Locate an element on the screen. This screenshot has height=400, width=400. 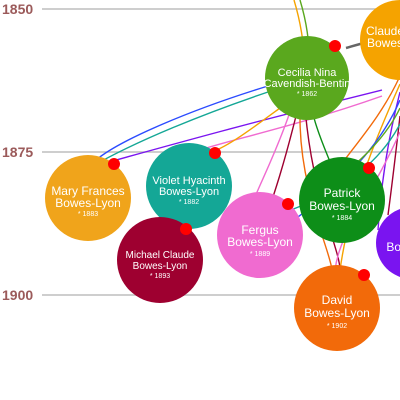
person-name-line-1: Claude is located at coordinates (383, 31).